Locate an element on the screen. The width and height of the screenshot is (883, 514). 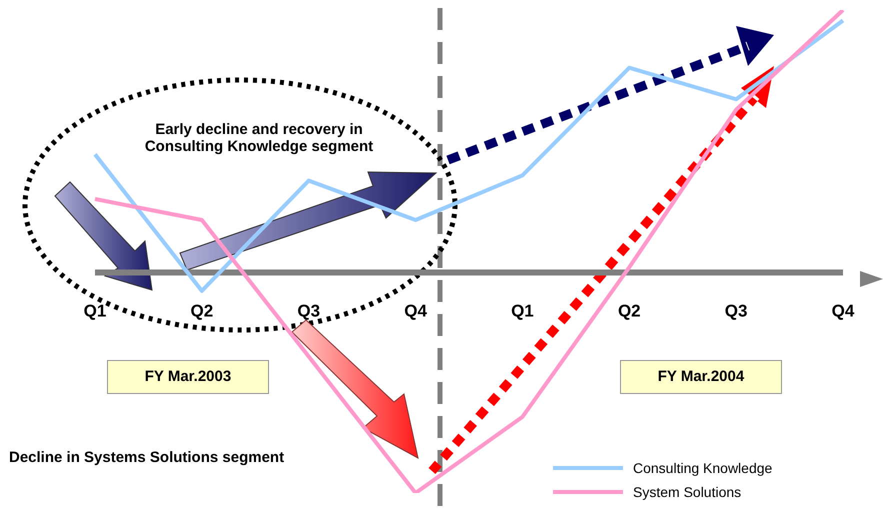
legend-label: Consulting Knowledge is located at coordinates (702, 468).